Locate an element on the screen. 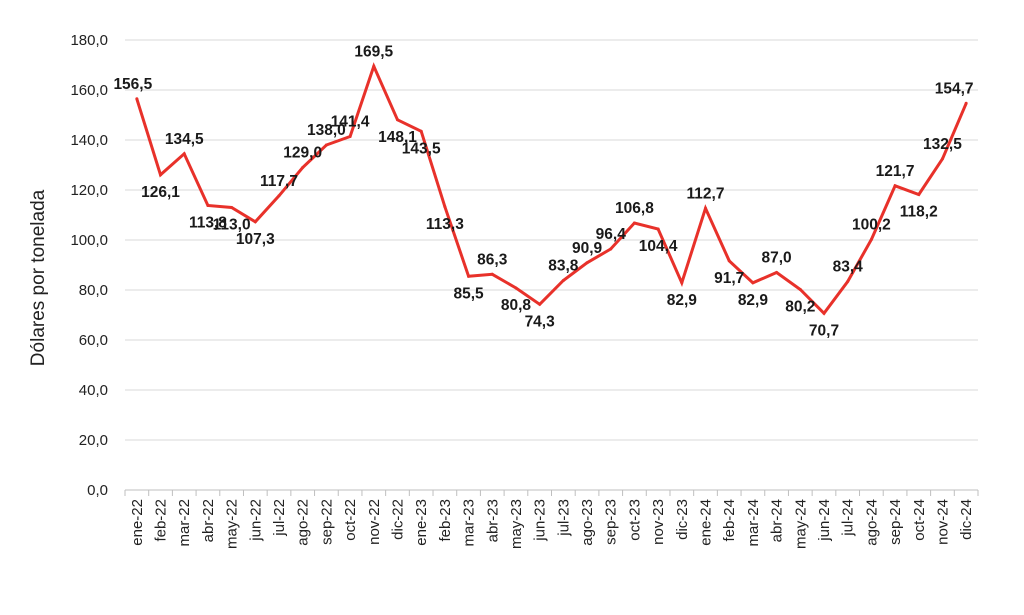 Image resolution: width=1024 pixels, height=615 pixels. data-label: 112,7 is located at coordinates (706, 193).